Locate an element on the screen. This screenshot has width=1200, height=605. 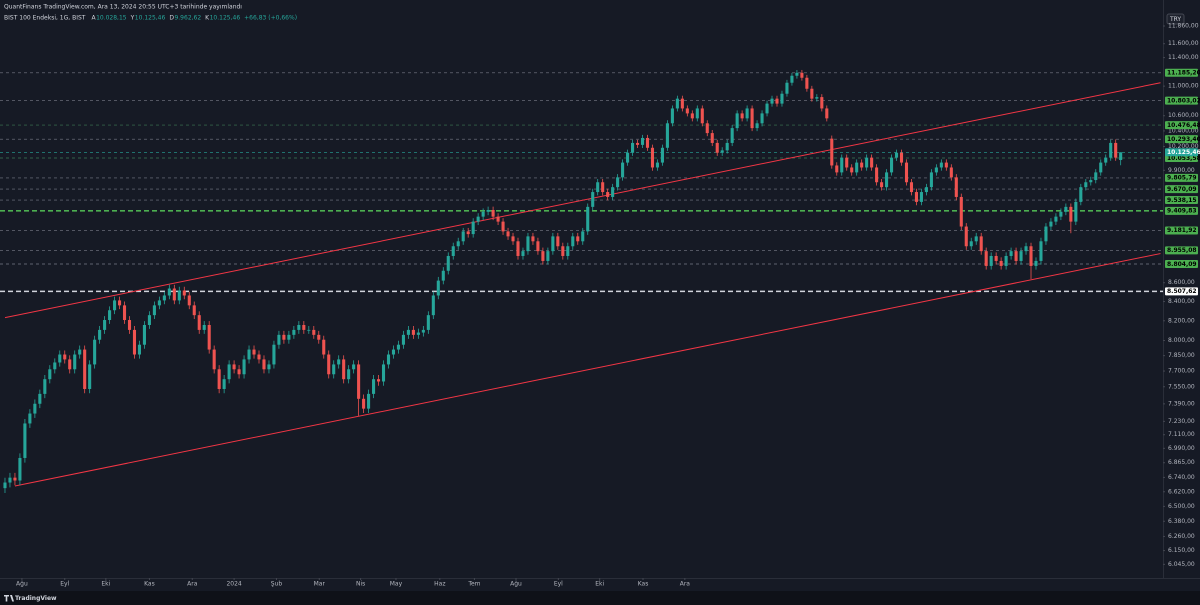
currency-label: TRY is located at coordinates (1175, 19).